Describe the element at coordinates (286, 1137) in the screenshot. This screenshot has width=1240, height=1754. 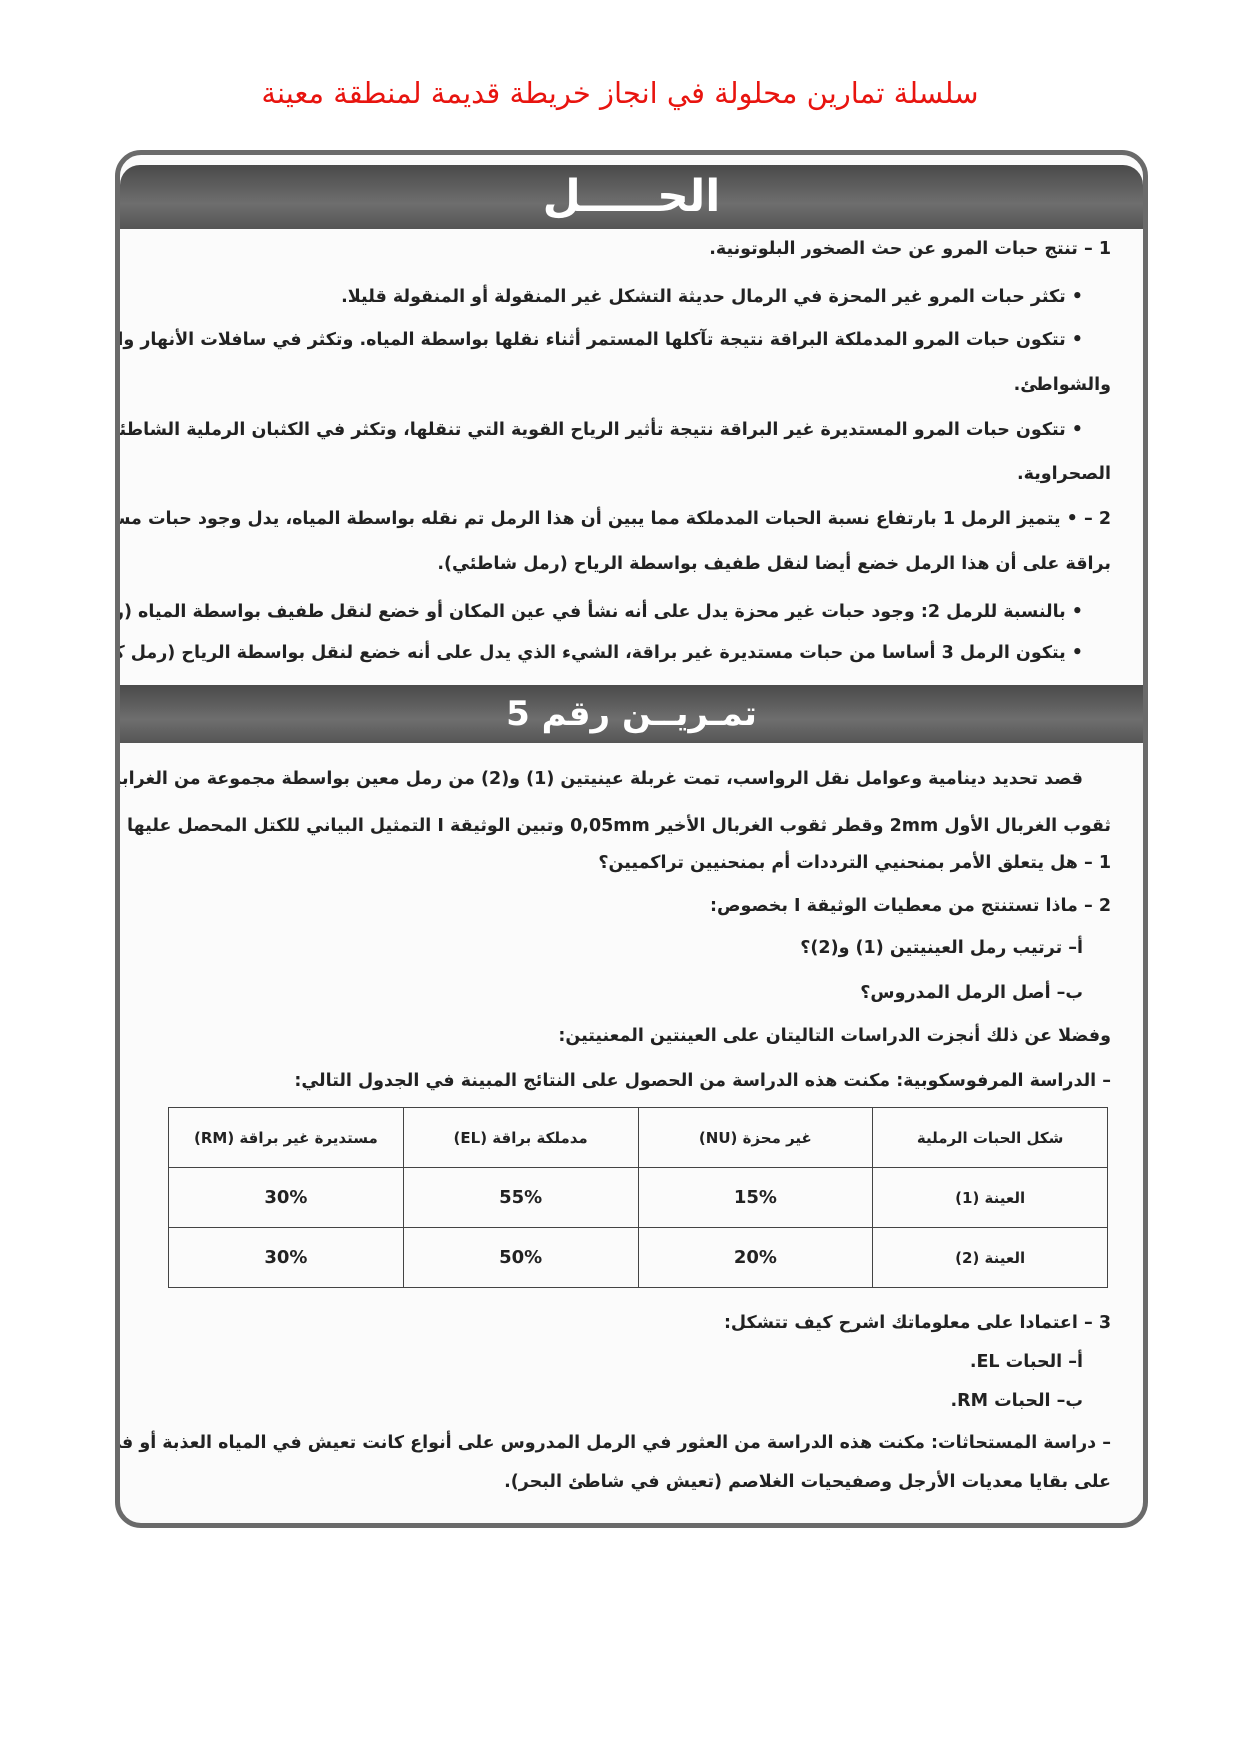
I see `table-header: مستديرة غير براقة (RM)` at that location.